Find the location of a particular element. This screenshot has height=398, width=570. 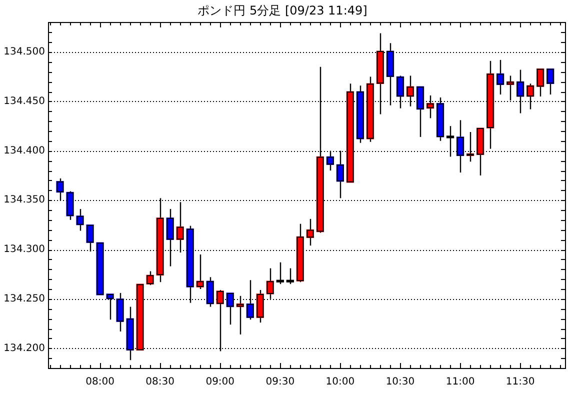

y-tick-label: 134.250 is located at coordinates (24, 298).